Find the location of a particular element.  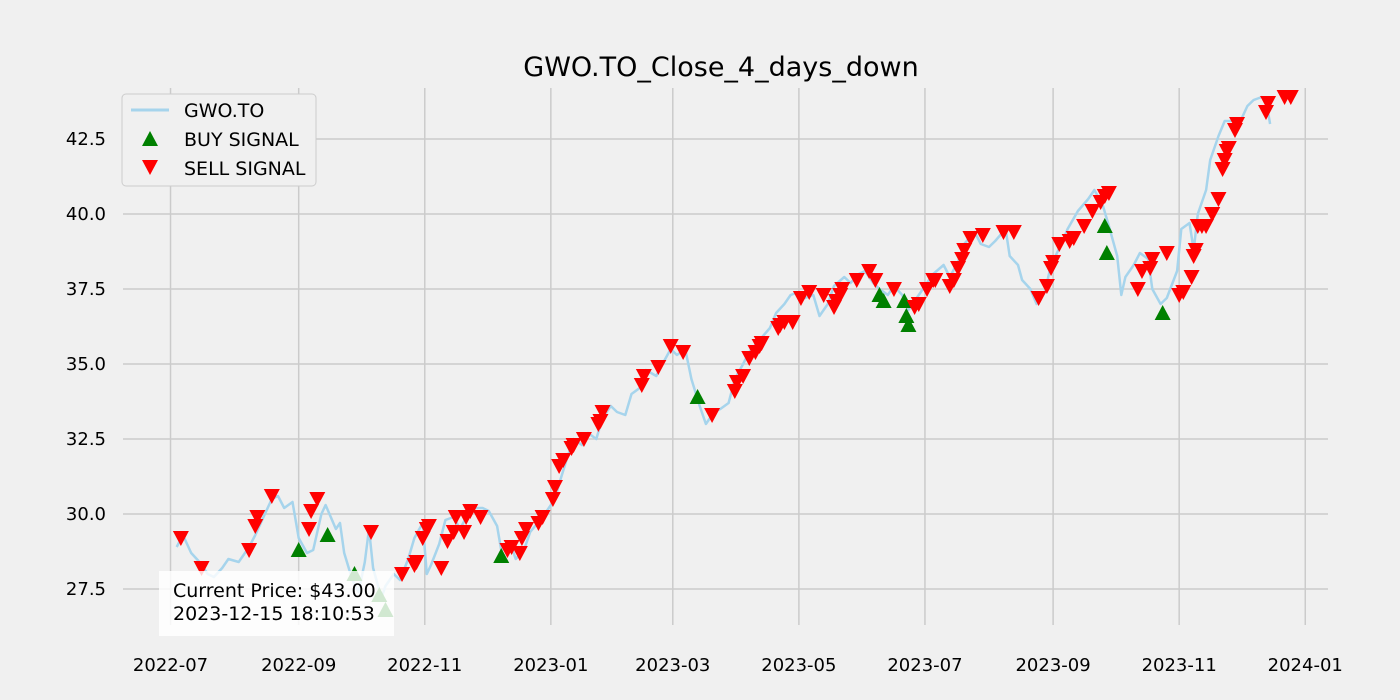

annotation-box is located at coordinates (276, 603).